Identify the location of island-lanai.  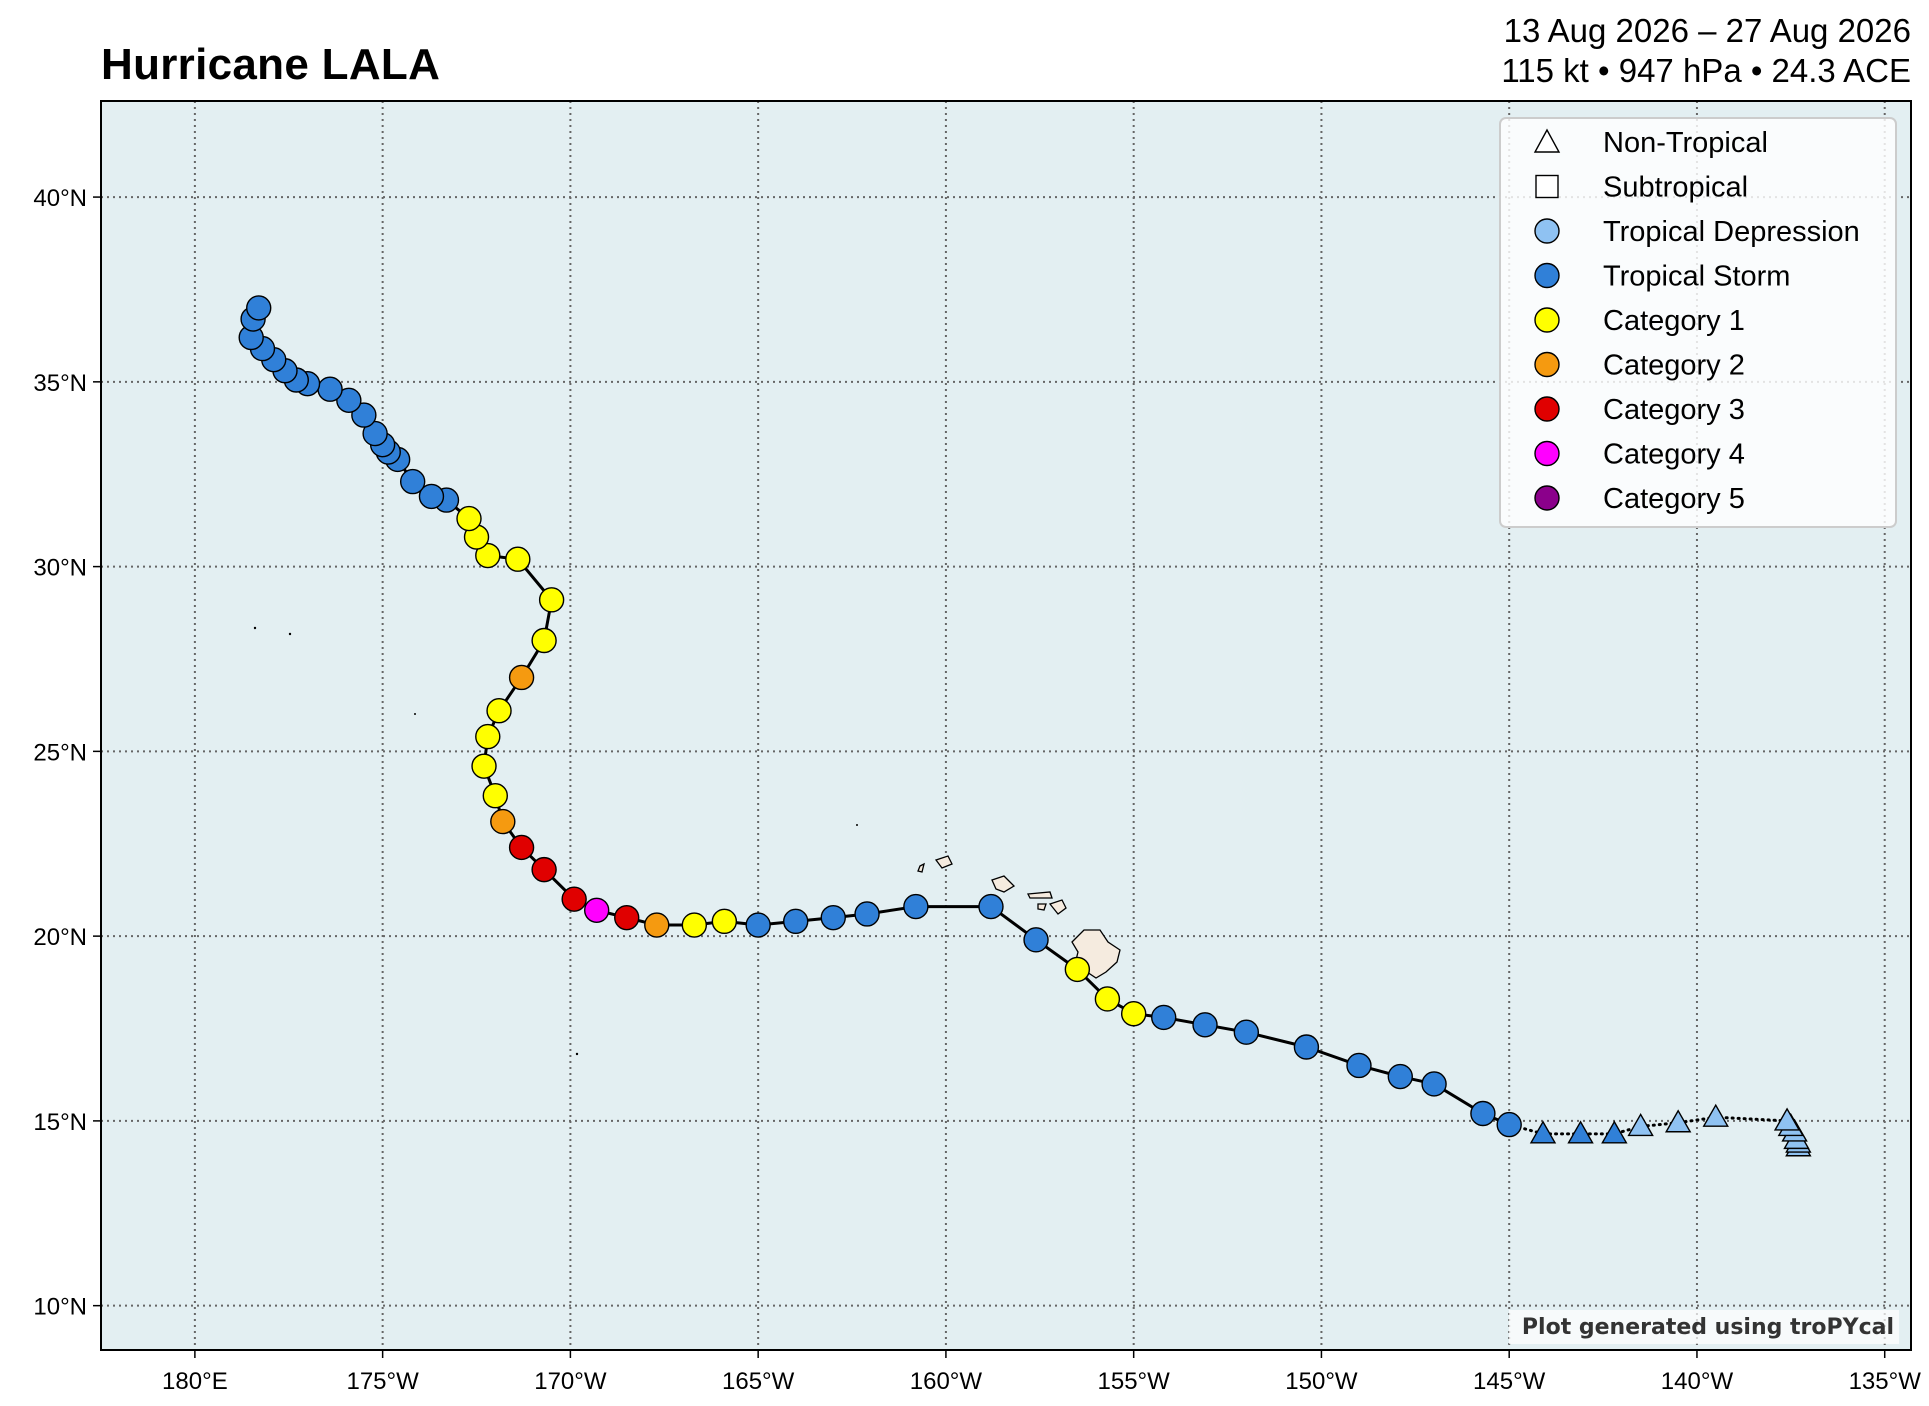
(1042, 907).